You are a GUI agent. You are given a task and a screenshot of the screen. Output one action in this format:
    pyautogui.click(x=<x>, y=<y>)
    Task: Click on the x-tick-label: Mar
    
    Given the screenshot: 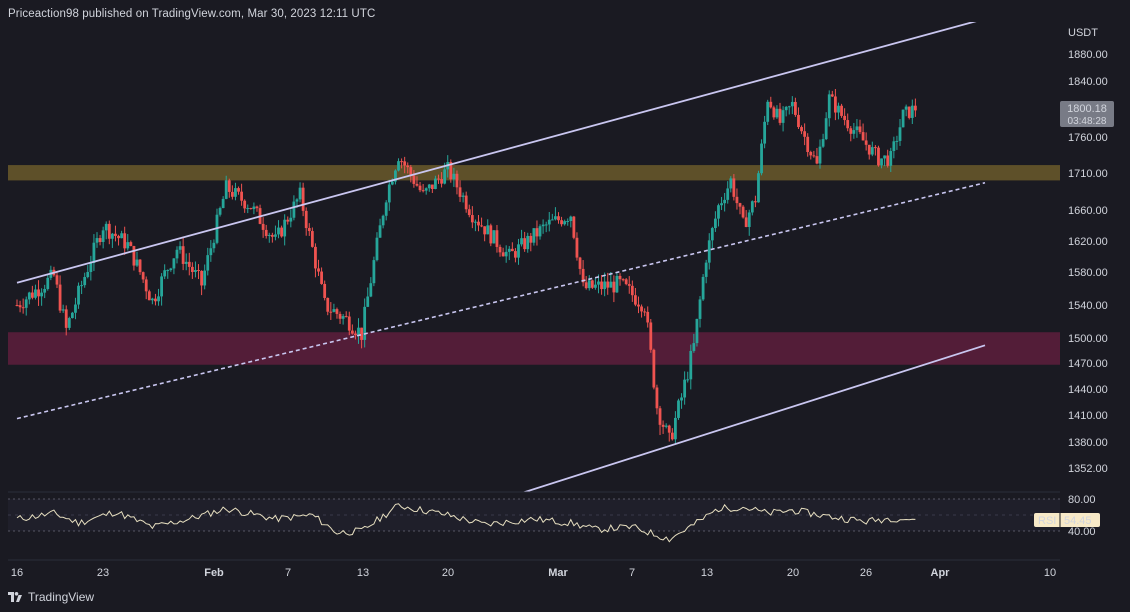 What is the action you would take?
    pyautogui.click(x=558, y=573)
    